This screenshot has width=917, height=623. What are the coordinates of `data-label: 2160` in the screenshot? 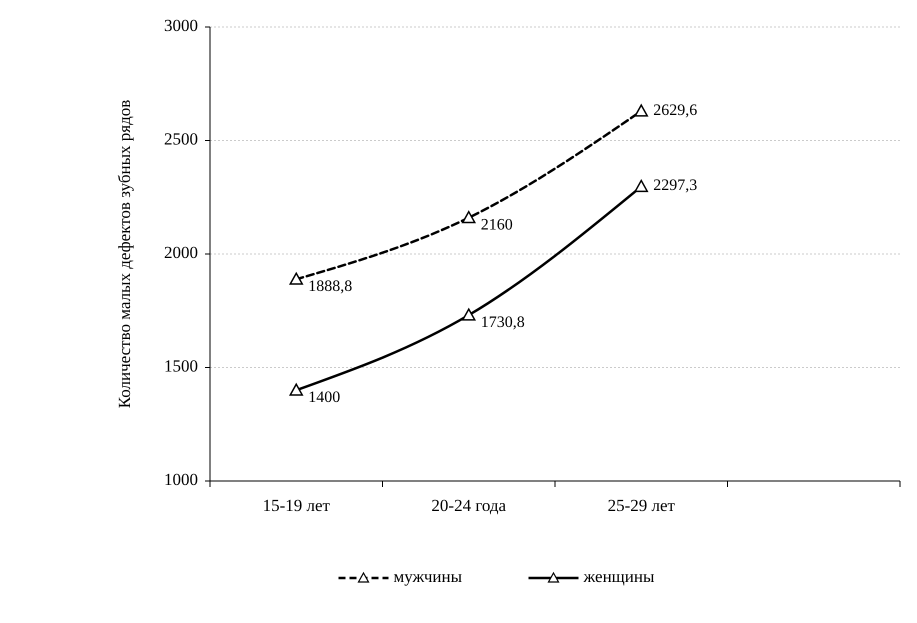 It's located at (496, 225).